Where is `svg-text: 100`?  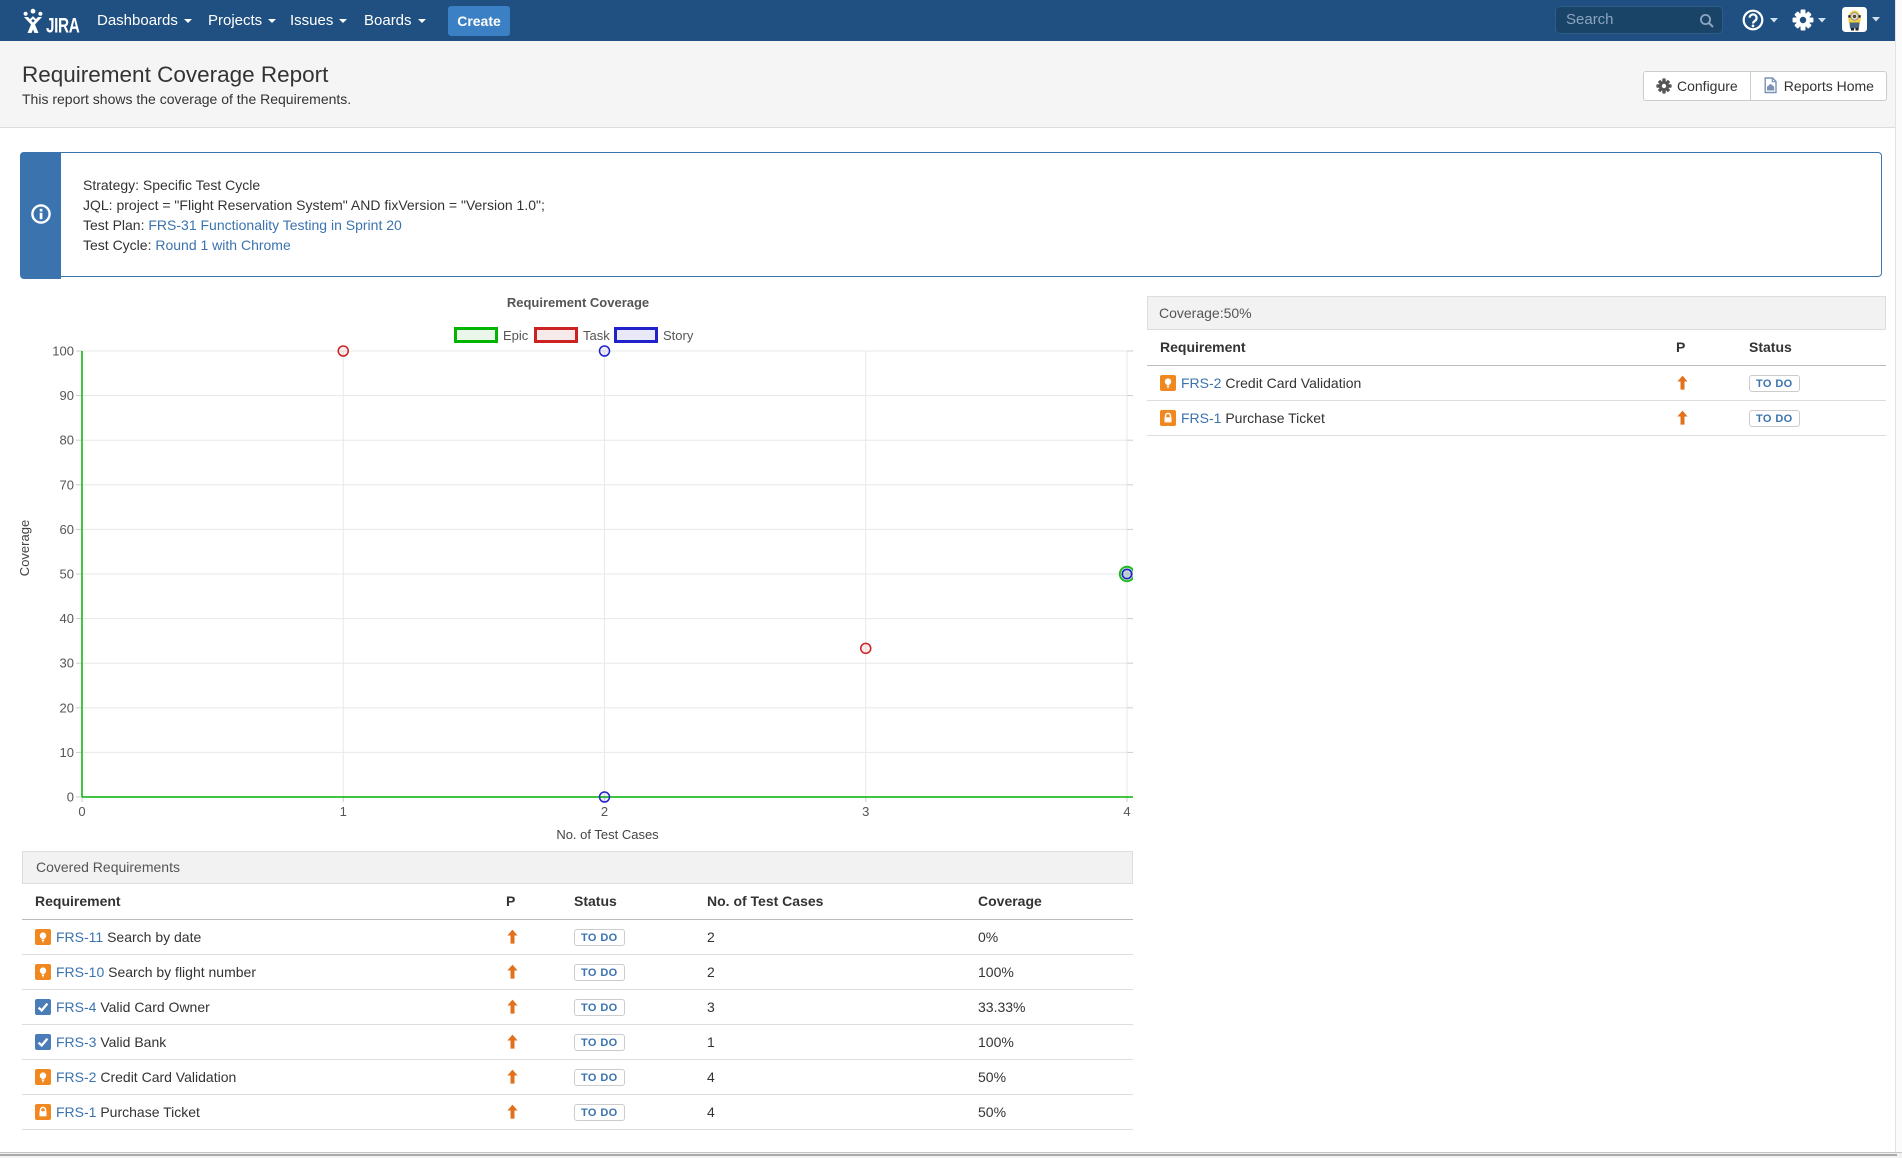 svg-text: 100 is located at coordinates (63, 351).